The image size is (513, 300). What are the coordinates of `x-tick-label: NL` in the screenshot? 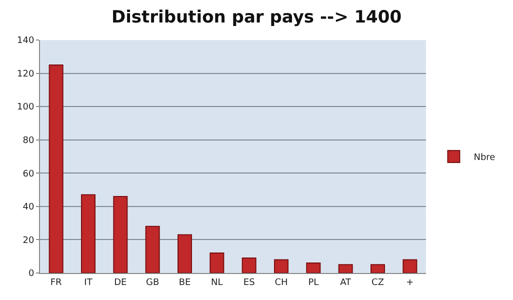 It's located at (217, 283).